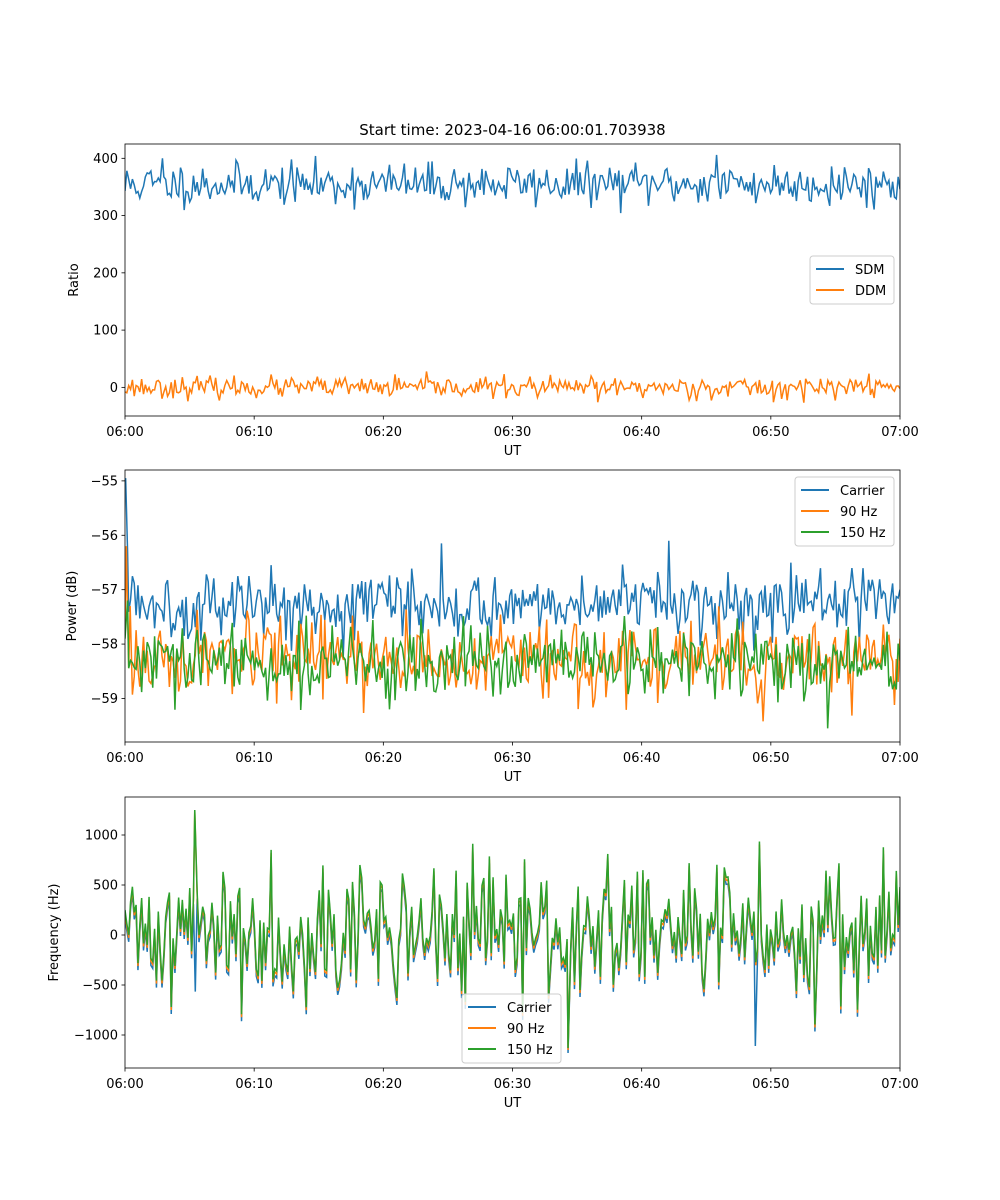 This screenshot has width=1000, height=1200. I want to click on y-tick-label: 1000, so click(101, 836).